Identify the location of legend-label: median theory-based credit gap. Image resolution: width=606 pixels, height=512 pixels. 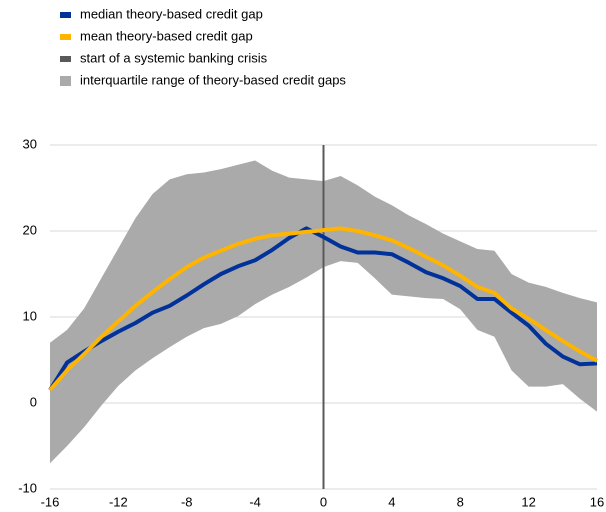
(171, 13).